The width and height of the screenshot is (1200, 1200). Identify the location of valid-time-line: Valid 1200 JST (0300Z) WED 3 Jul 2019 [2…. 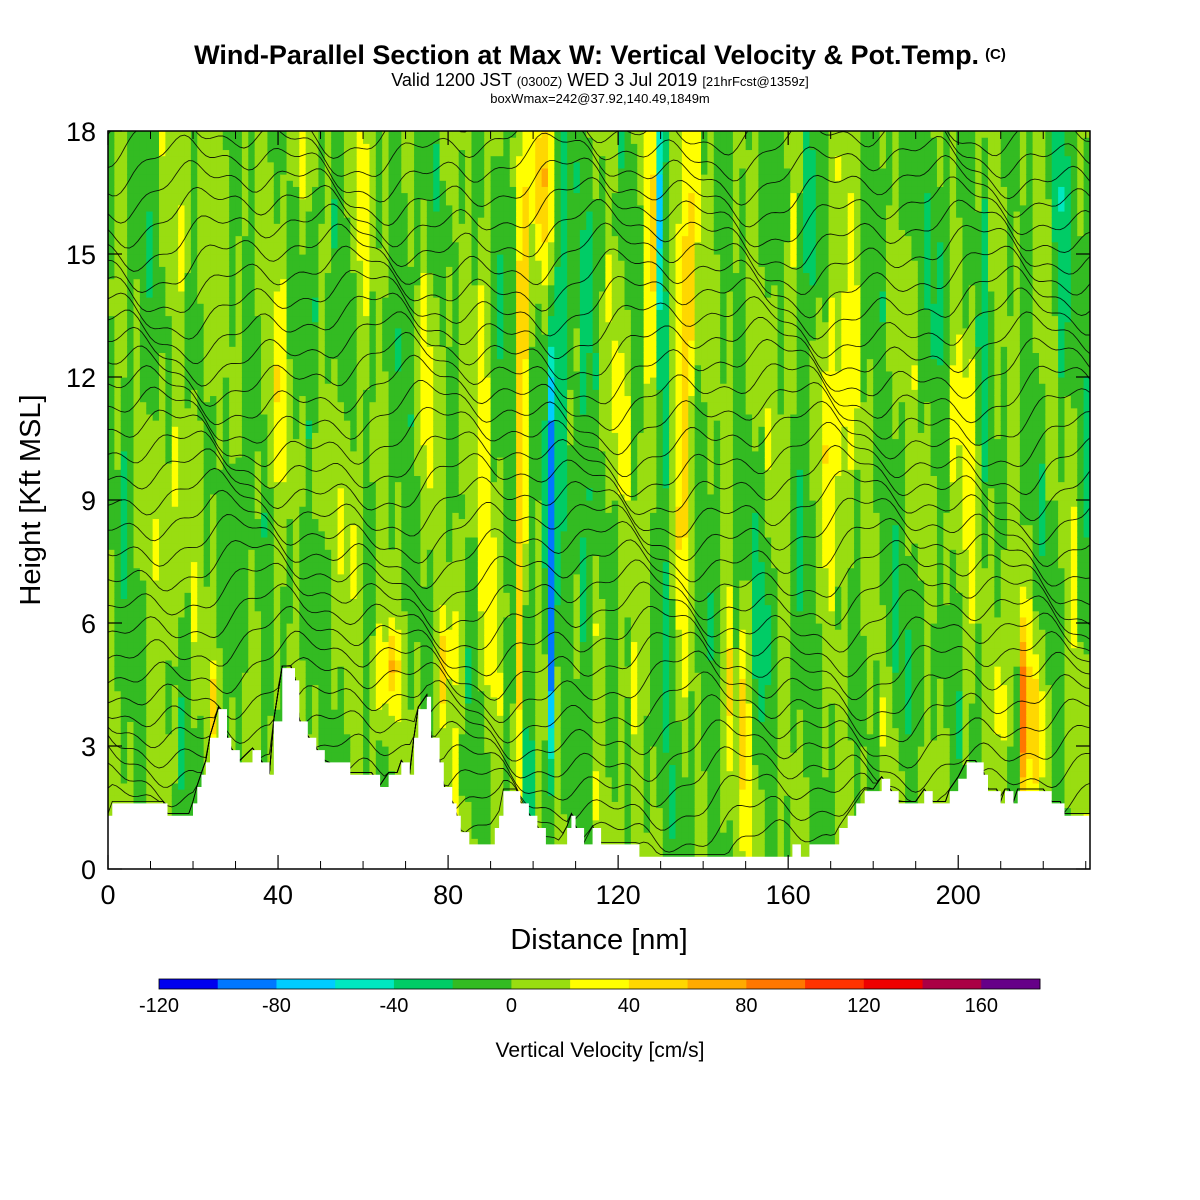
(600, 80).